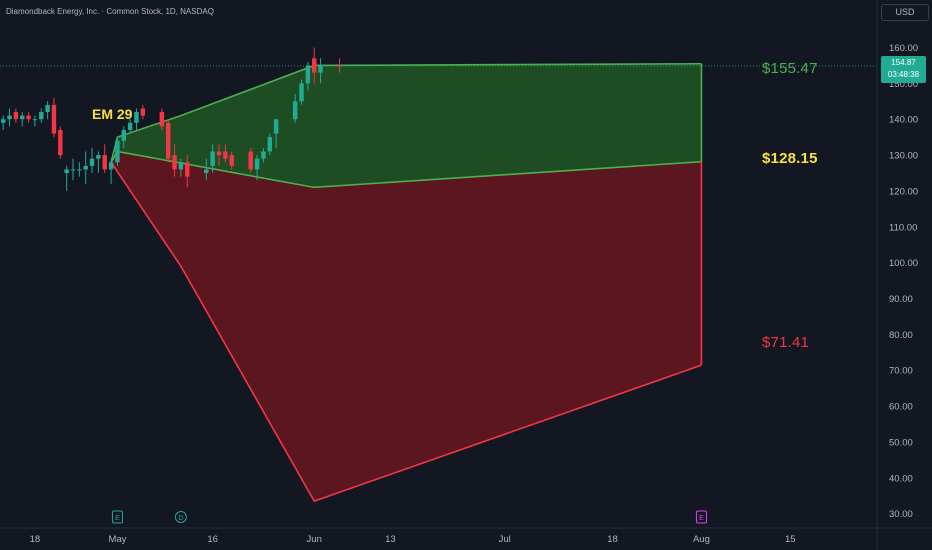 The width and height of the screenshot is (932, 550). What do you see at coordinates (790, 539) in the screenshot?
I see `time-tick-label: 15` at bounding box center [790, 539].